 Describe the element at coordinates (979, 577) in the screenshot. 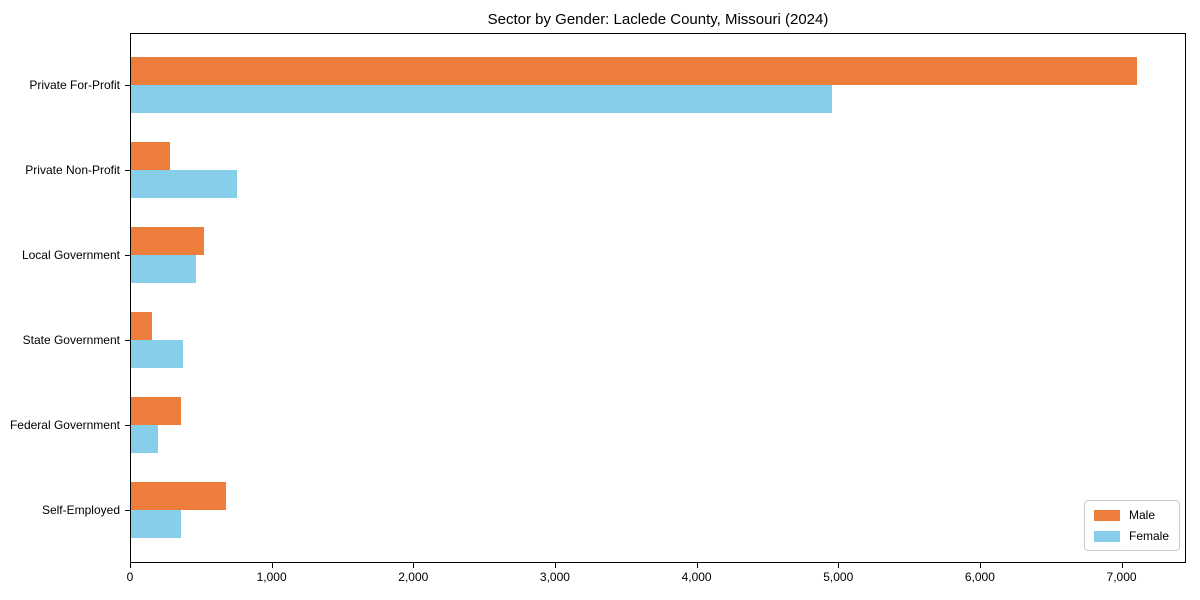

I see `x-tick-label-6000: 6,000` at that location.